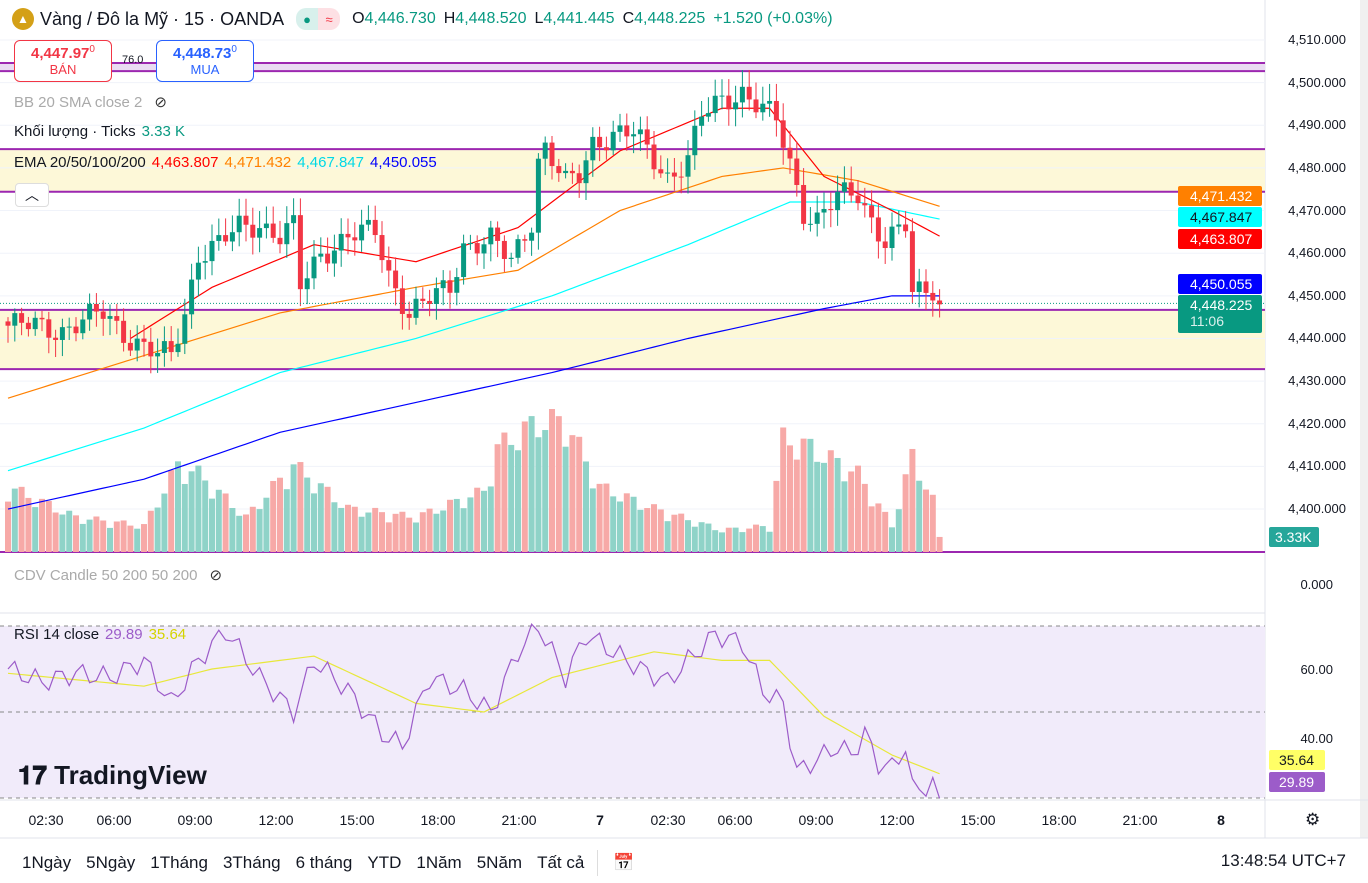 The image size is (1368, 883). Describe the element at coordinates (32, 195) in the screenshot. I see `collapse-legend-button: ︿` at that location.